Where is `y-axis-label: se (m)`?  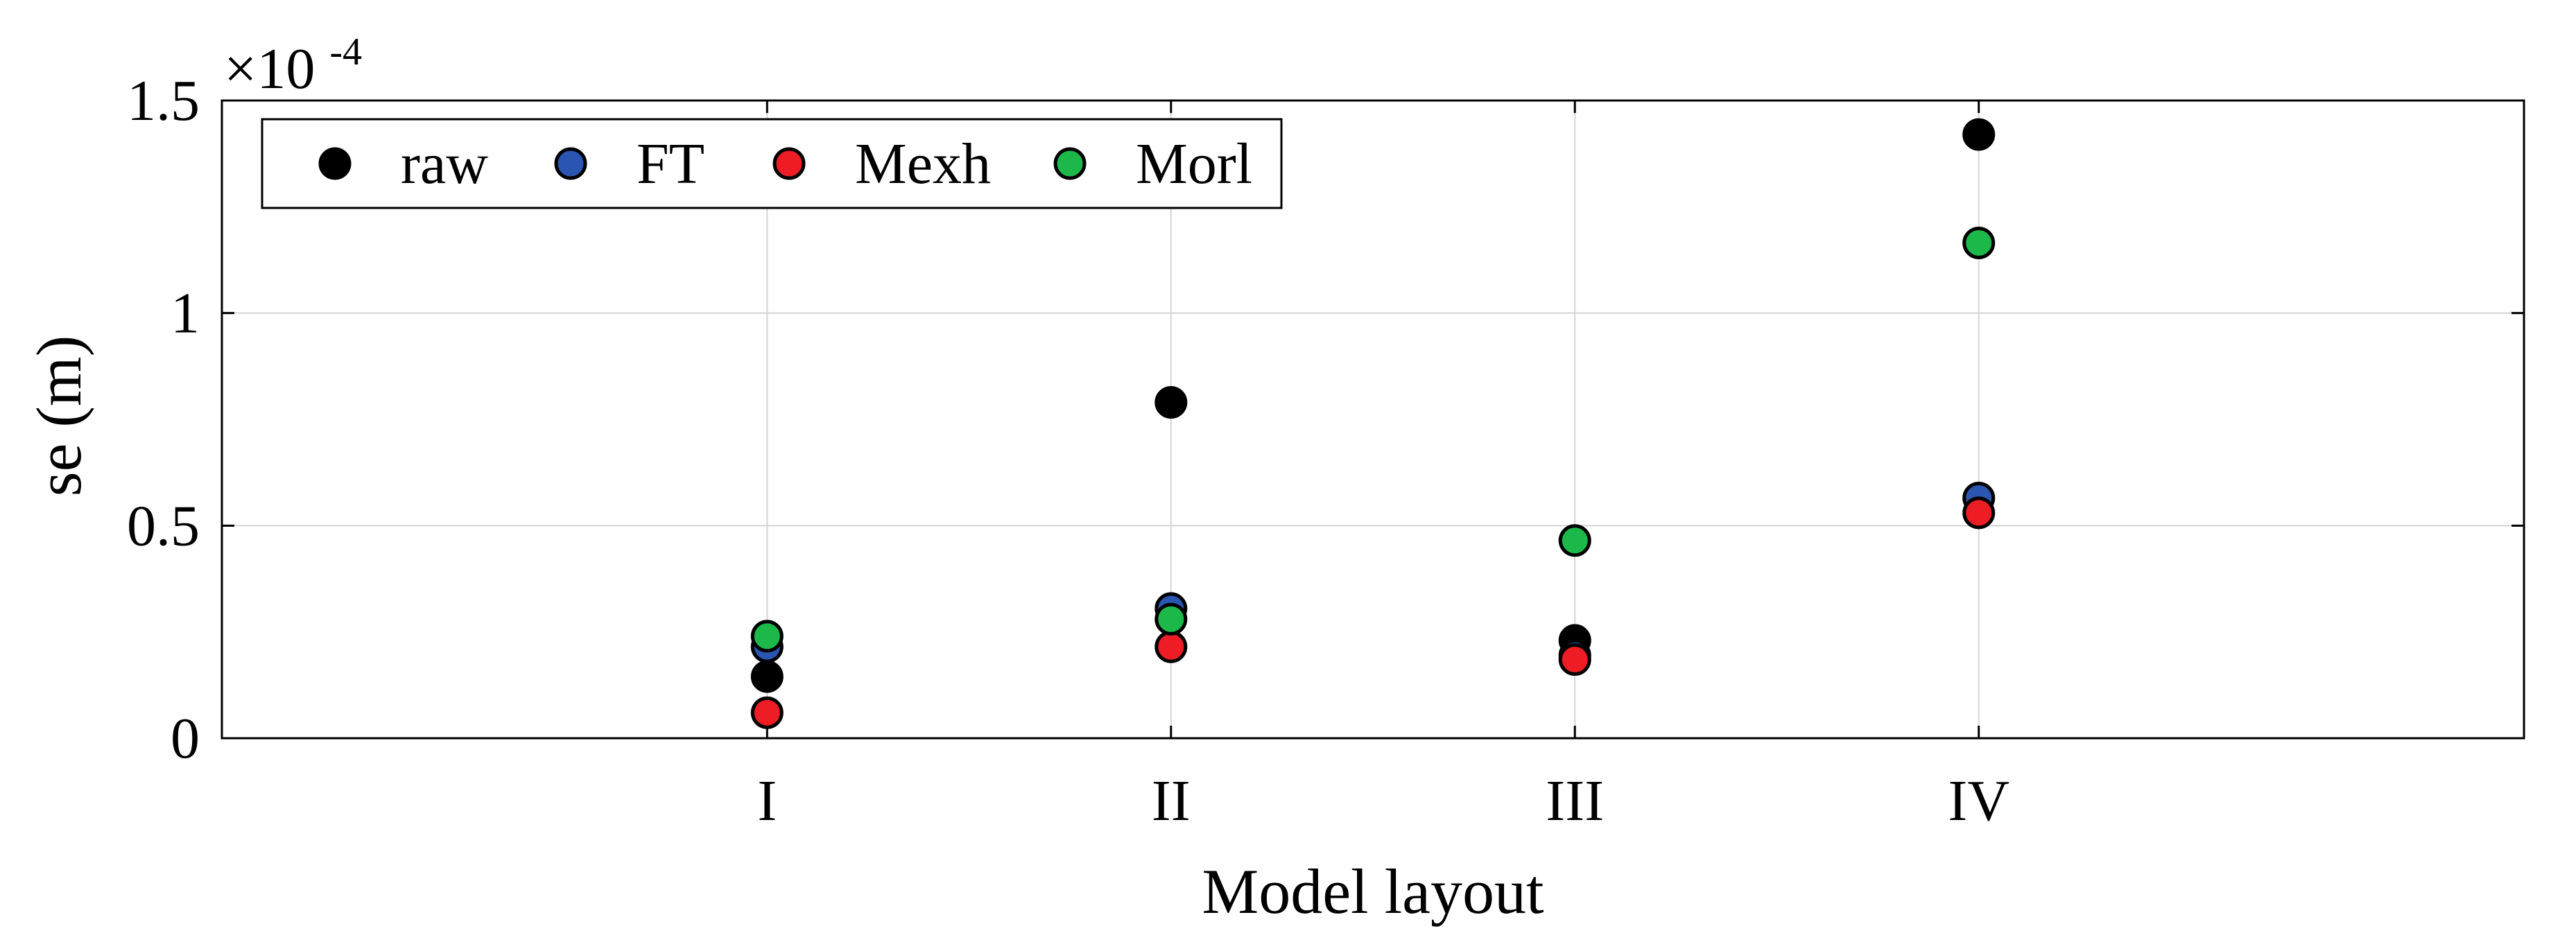
y-axis-label: se (m) is located at coordinates (59, 415).